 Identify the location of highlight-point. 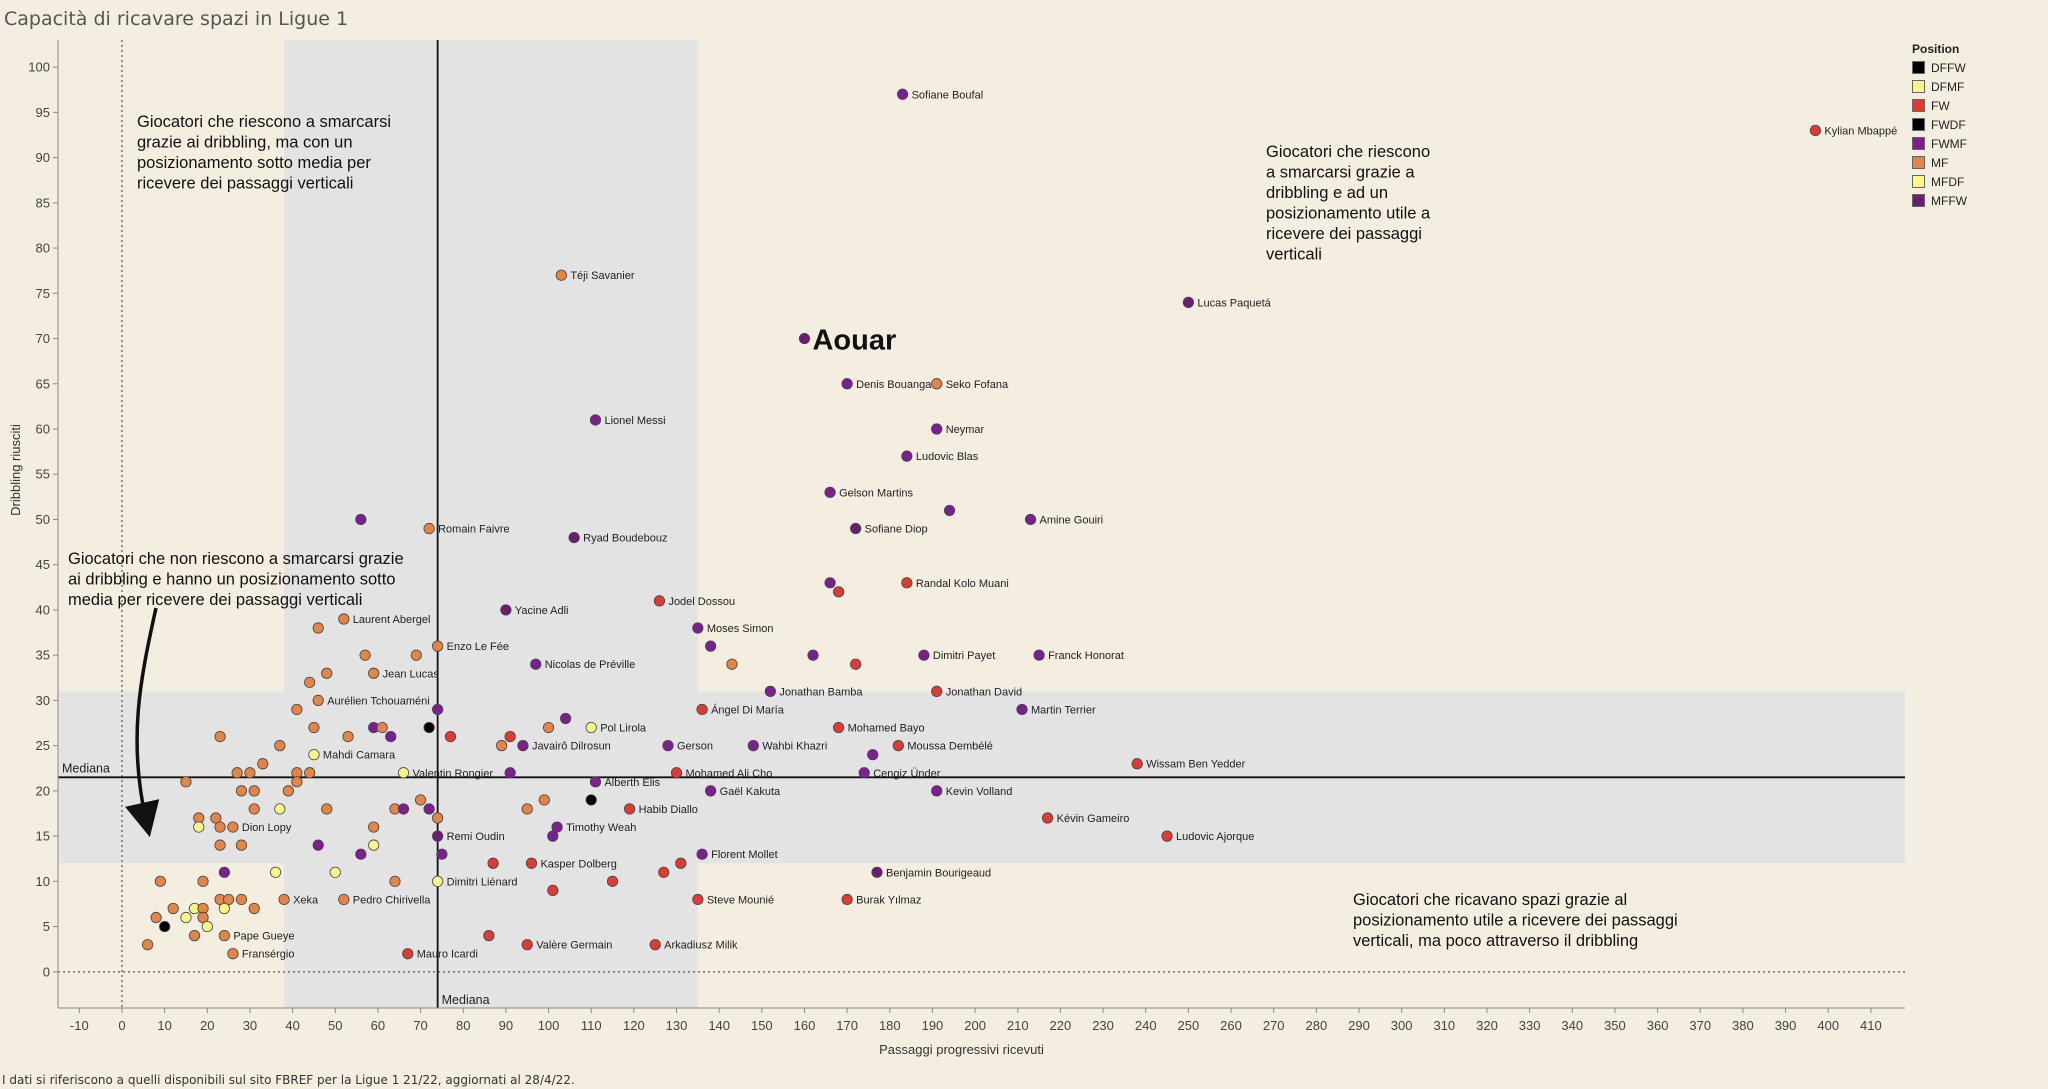
(804, 338).